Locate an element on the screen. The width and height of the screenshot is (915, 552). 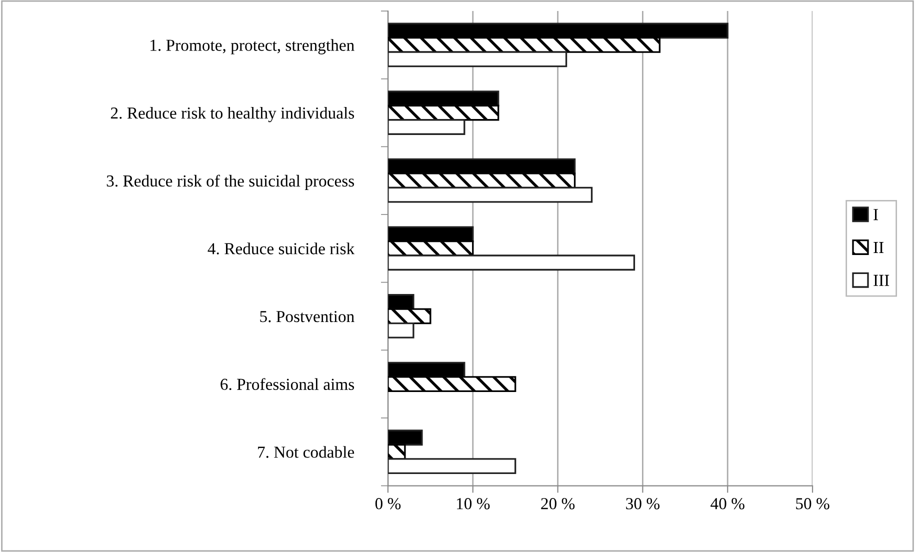
y-tick-label: 2. Reduce risk to healthy individuals is located at coordinates (232, 114).